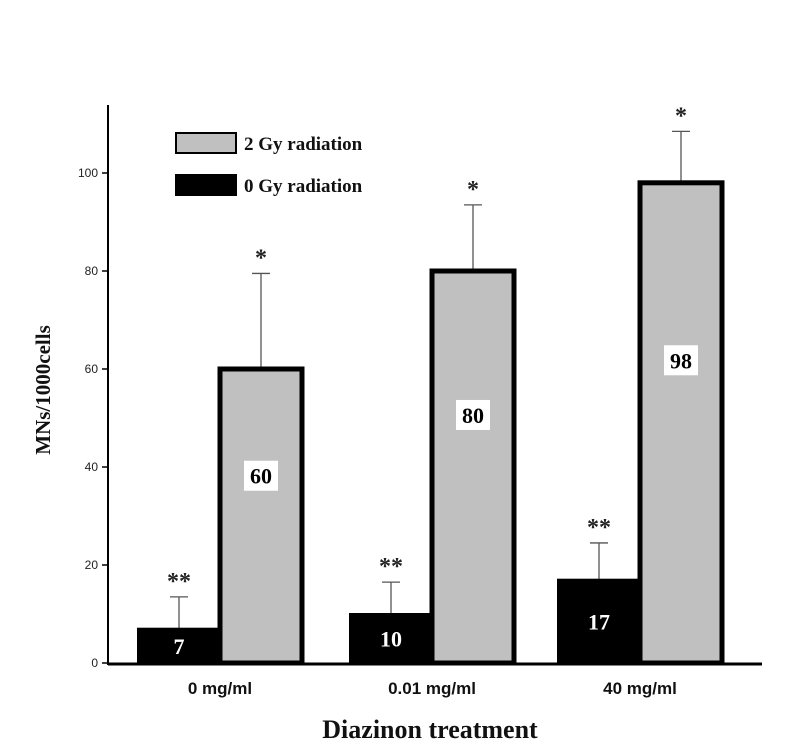 This screenshot has height=750, width=807. What do you see at coordinates (43, 389) in the screenshot?
I see `y-axis-title: MNs/1000cells` at bounding box center [43, 389].